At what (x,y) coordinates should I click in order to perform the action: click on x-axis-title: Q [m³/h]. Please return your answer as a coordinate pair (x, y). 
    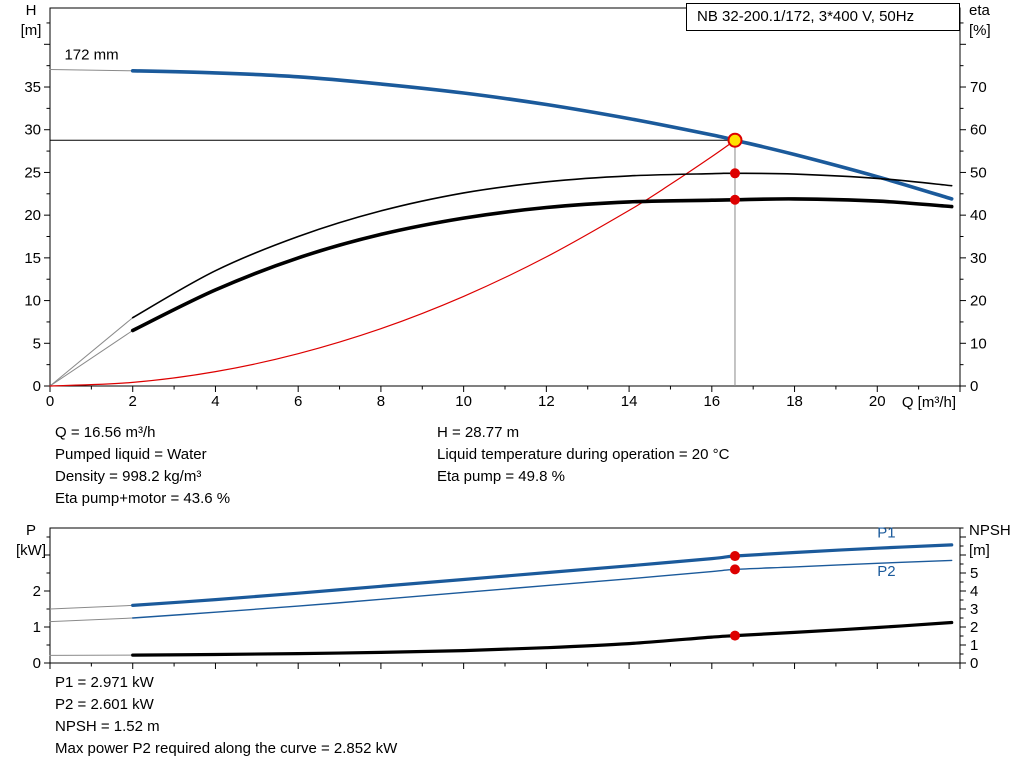
    Looking at the image, I should click on (929, 402).